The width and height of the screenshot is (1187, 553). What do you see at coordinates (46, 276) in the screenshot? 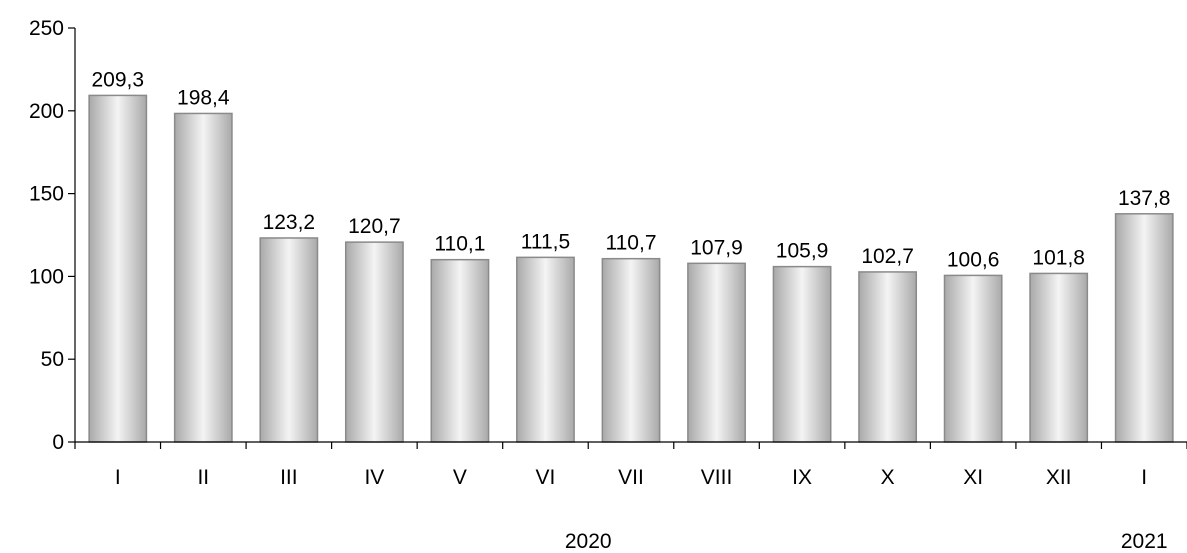
I see `y-tick-label-100: 100` at bounding box center [46, 276].